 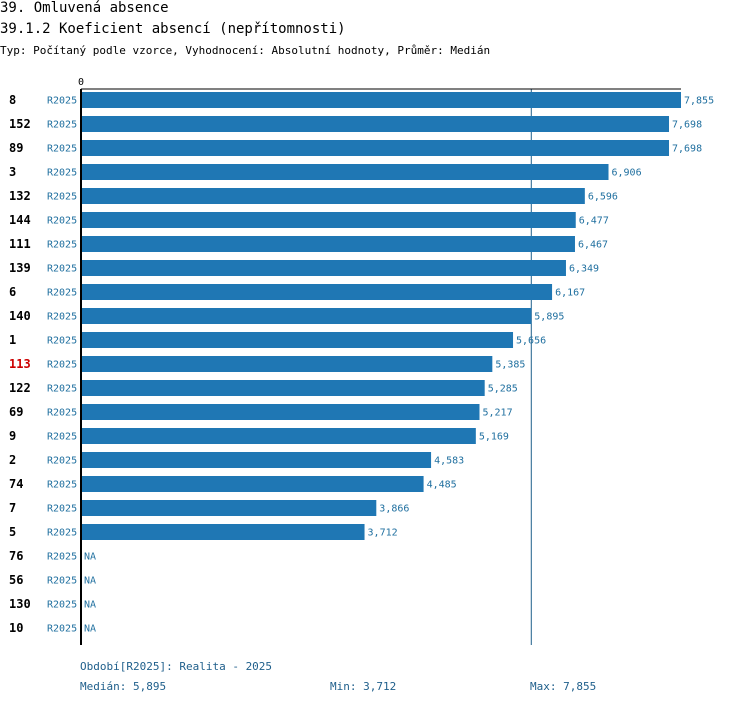 I want to click on bar-value-label: 3,866, so click(x=394, y=509).